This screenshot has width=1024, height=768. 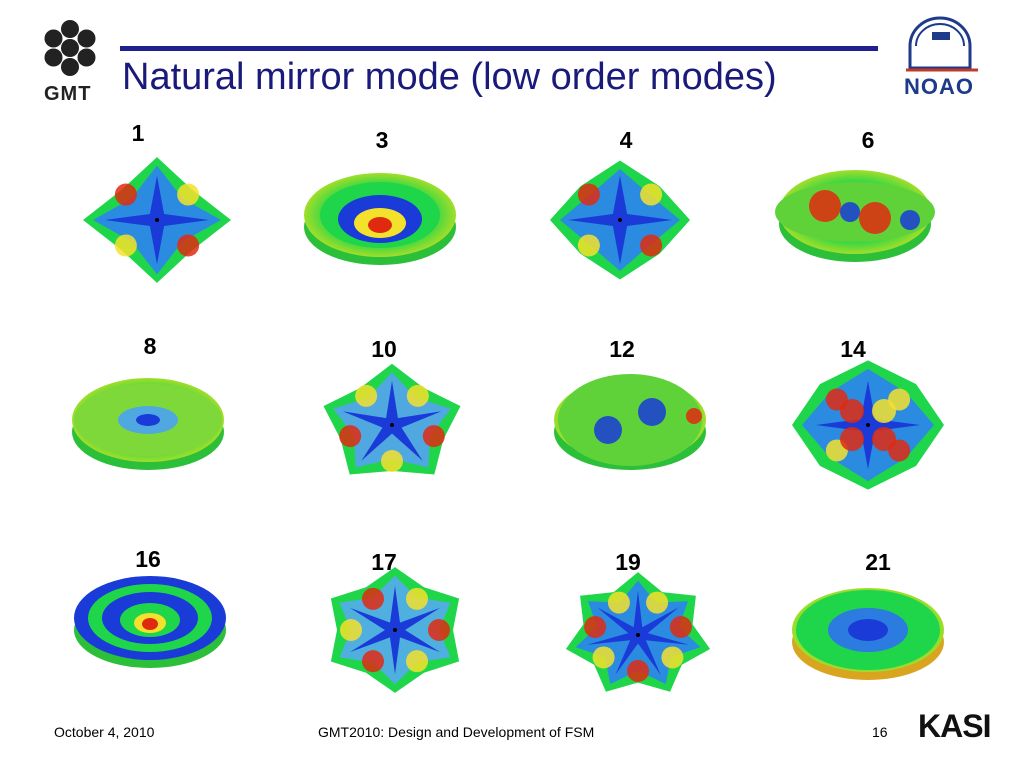 I want to click on footer-date: October 4, 2010, so click(x=104, y=732).